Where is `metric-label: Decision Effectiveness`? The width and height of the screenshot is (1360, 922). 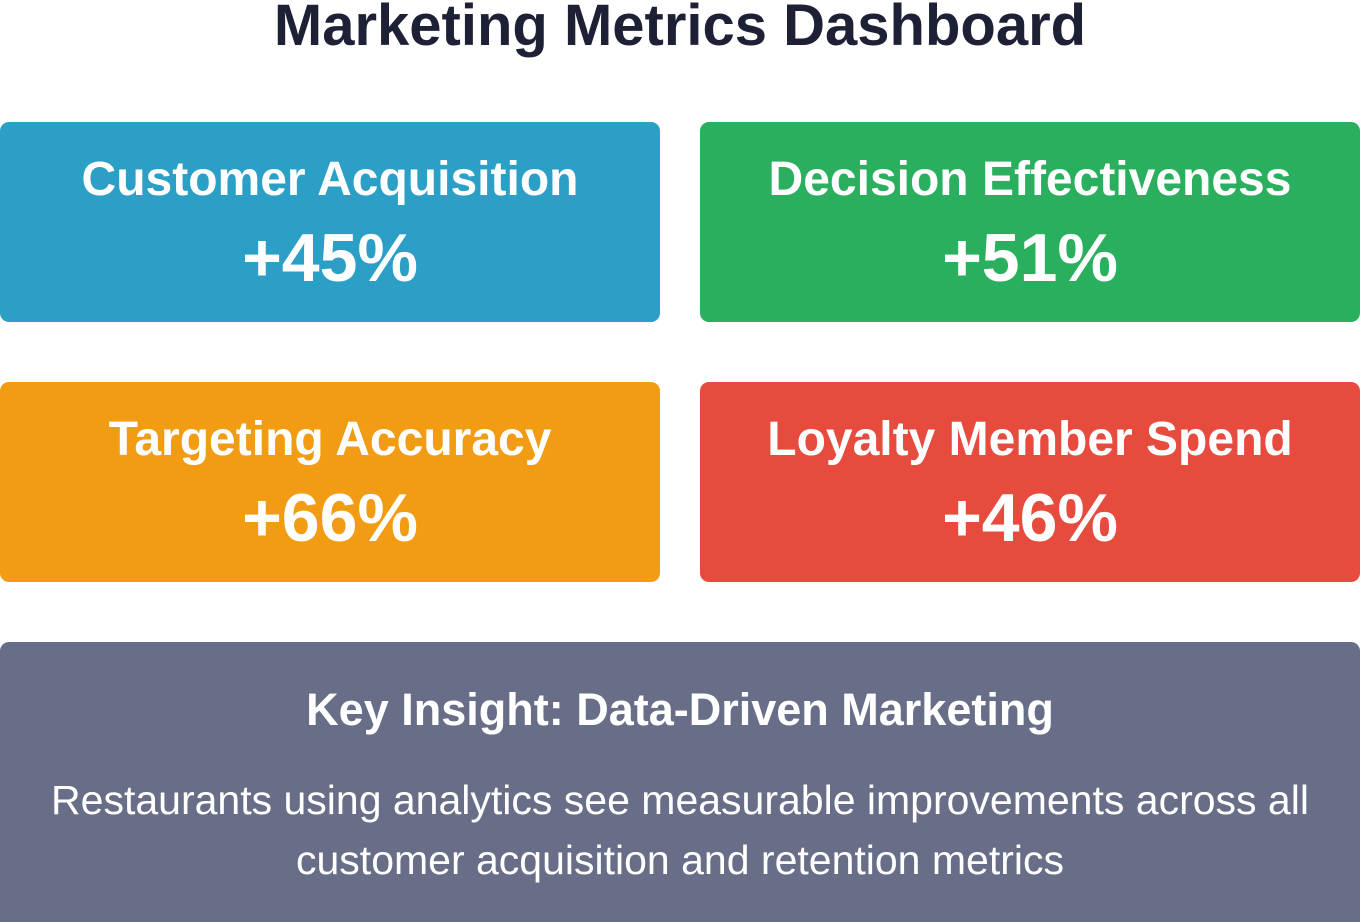 metric-label: Decision Effectiveness is located at coordinates (1030, 179).